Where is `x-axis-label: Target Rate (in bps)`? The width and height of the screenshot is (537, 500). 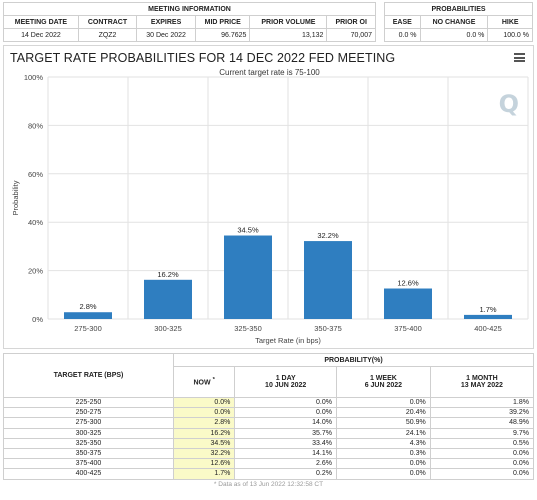 x-axis-label: Target Rate (in bps) is located at coordinates (288, 340).